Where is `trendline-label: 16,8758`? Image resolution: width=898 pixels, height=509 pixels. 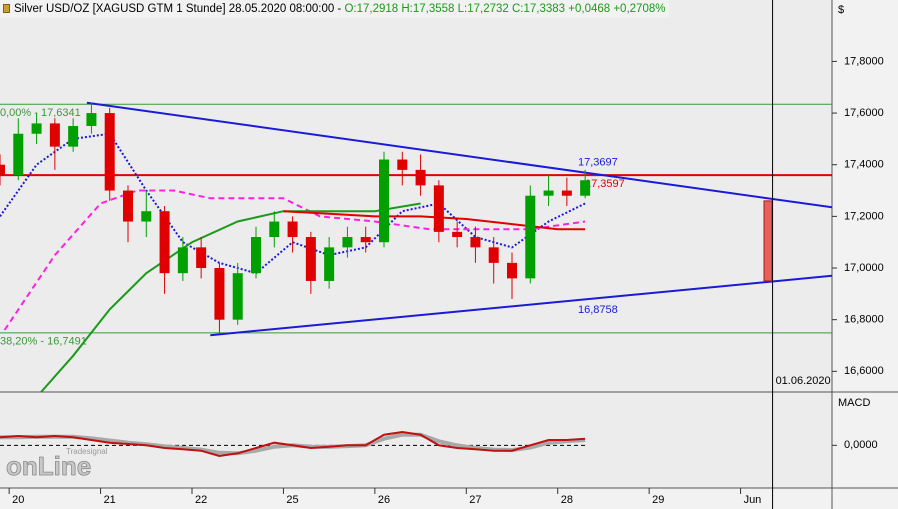 trendline-label: 16,8758 is located at coordinates (598, 310).